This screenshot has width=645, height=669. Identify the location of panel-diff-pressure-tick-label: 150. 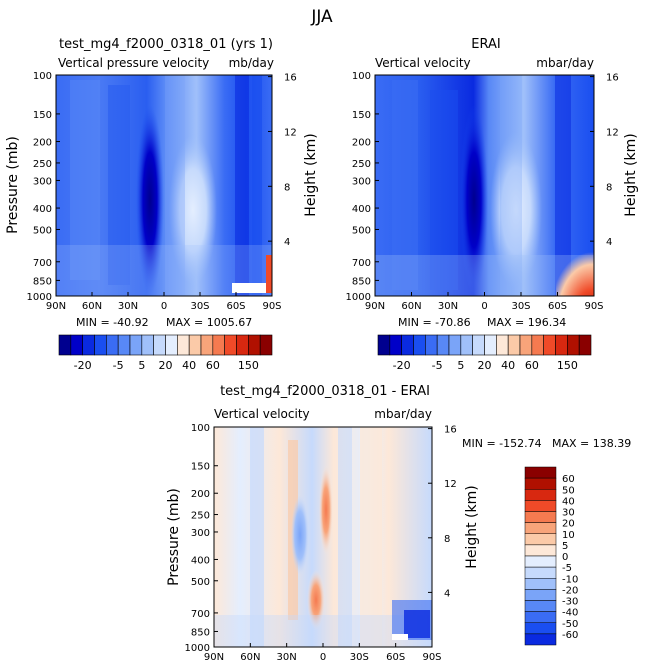
(200, 467).